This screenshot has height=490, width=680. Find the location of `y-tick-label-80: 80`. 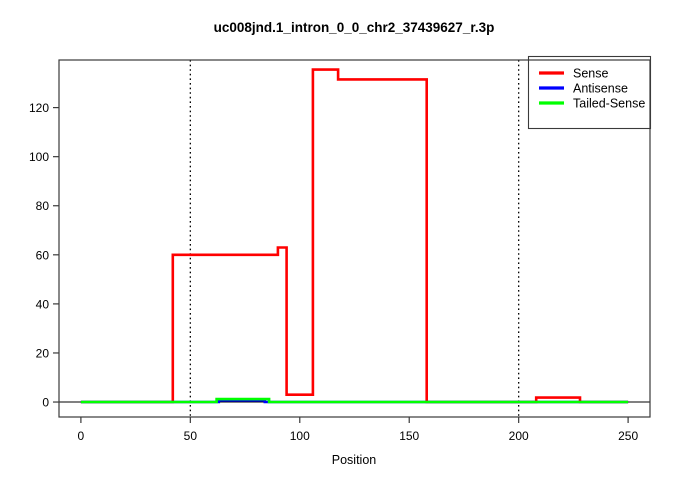

y-tick-label-80: 80 is located at coordinates (43, 206).